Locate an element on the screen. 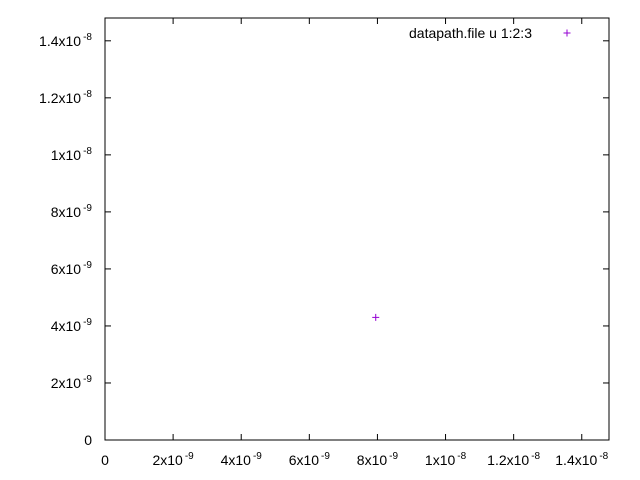  legend-marker is located at coordinates (567, 33).